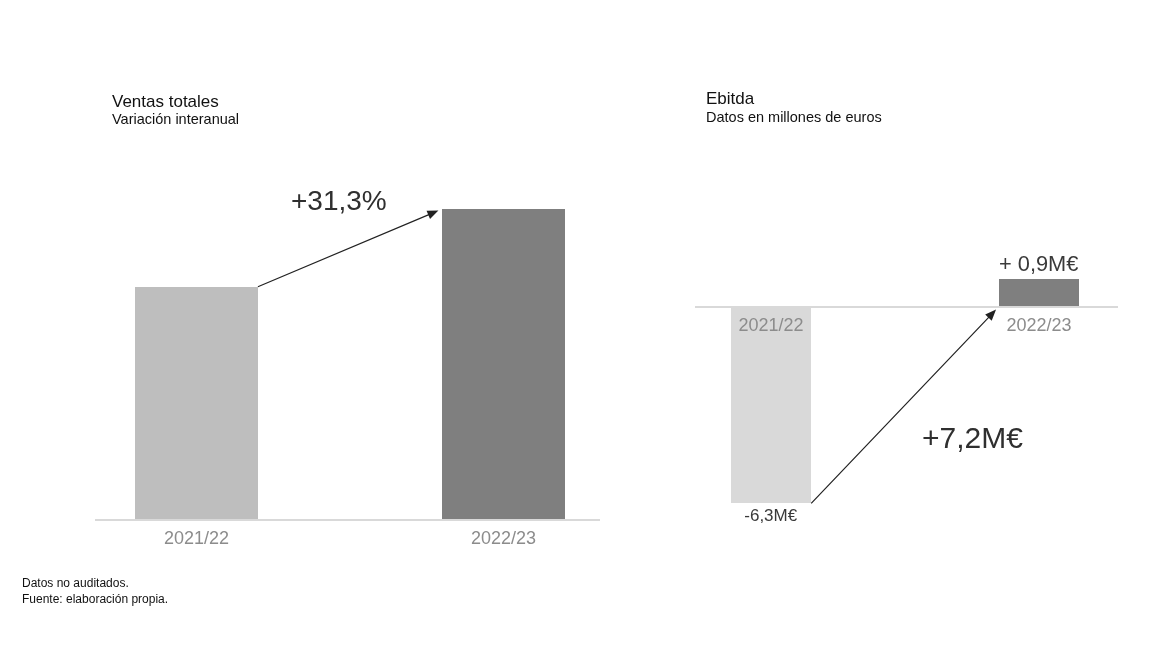 The width and height of the screenshot is (1164, 655). Describe the element at coordinates (771, 515) in the screenshot. I see `data-label: -6,3M€` at that location.